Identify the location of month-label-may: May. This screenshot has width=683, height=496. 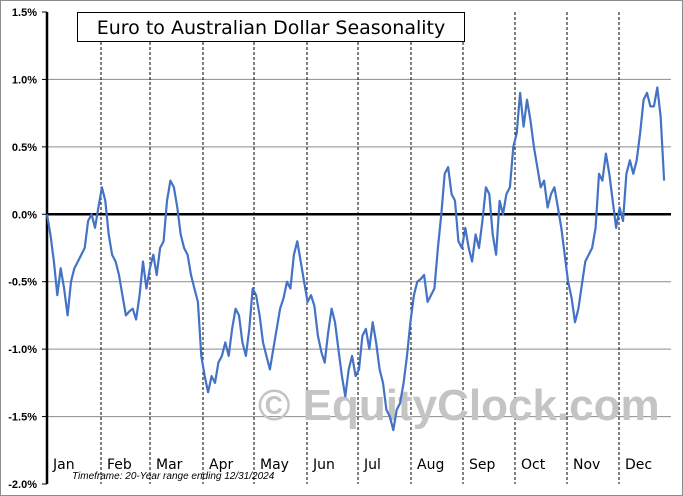
(274, 465).